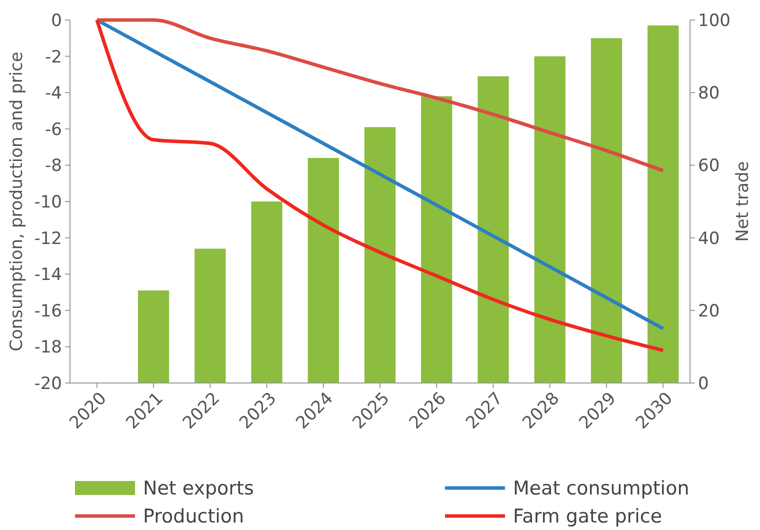 The width and height of the screenshot is (760, 530). I want to click on y2-tick-label: 20, so click(709, 311).